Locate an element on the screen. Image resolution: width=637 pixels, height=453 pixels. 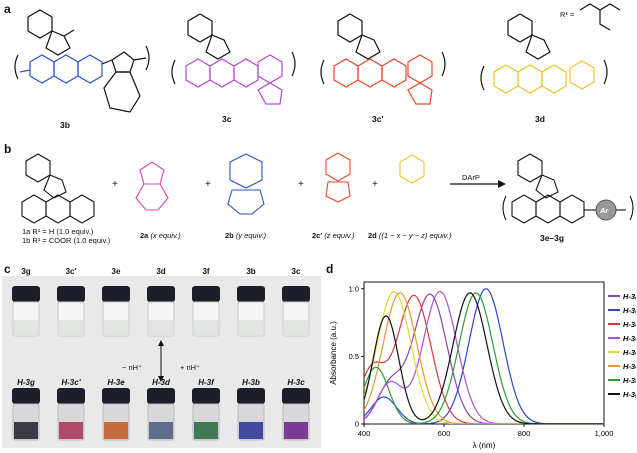
plus-sign-2: + is located at coordinates (208, 184).